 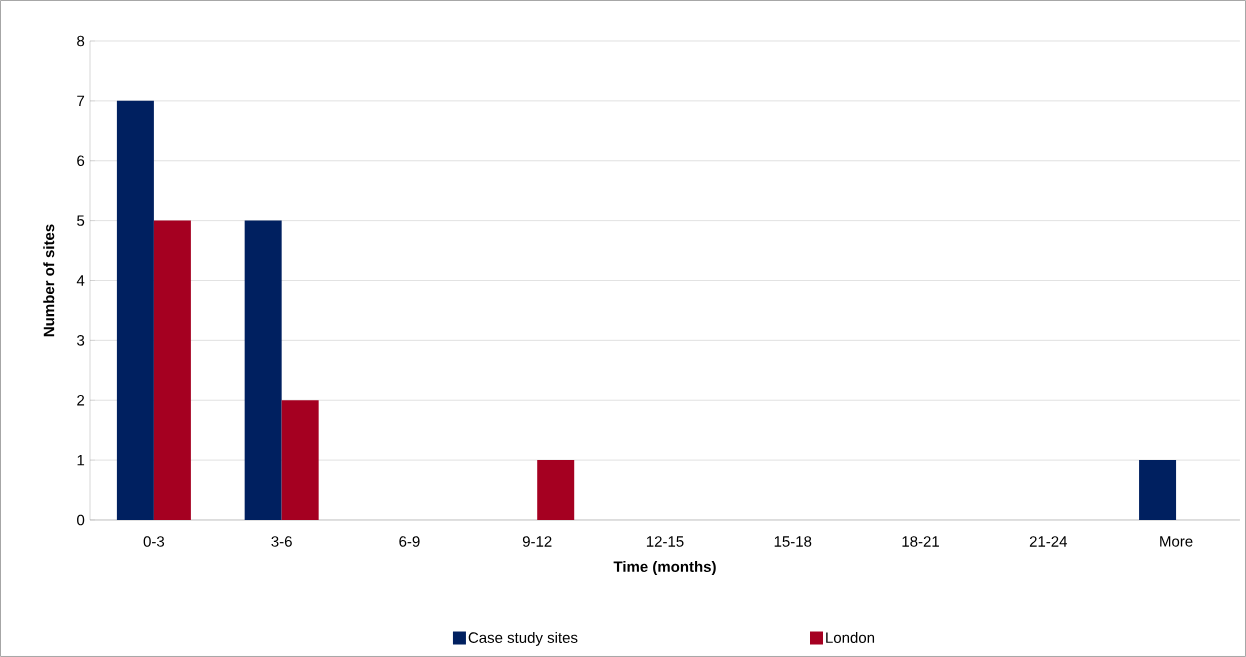 What do you see at coordinates (81, 41) in the screenshot?
I see `y-tick-label: 8` at bounding box center [81, 41].